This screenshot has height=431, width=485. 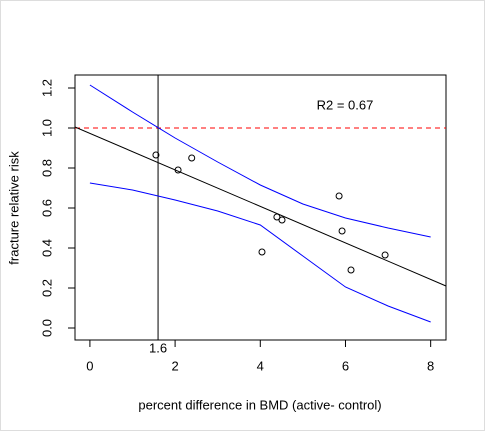 What do you see at coordinates (430, 365) in the screenshot?
I see `x-tick-label: 8` at bounding box center [430, 365].